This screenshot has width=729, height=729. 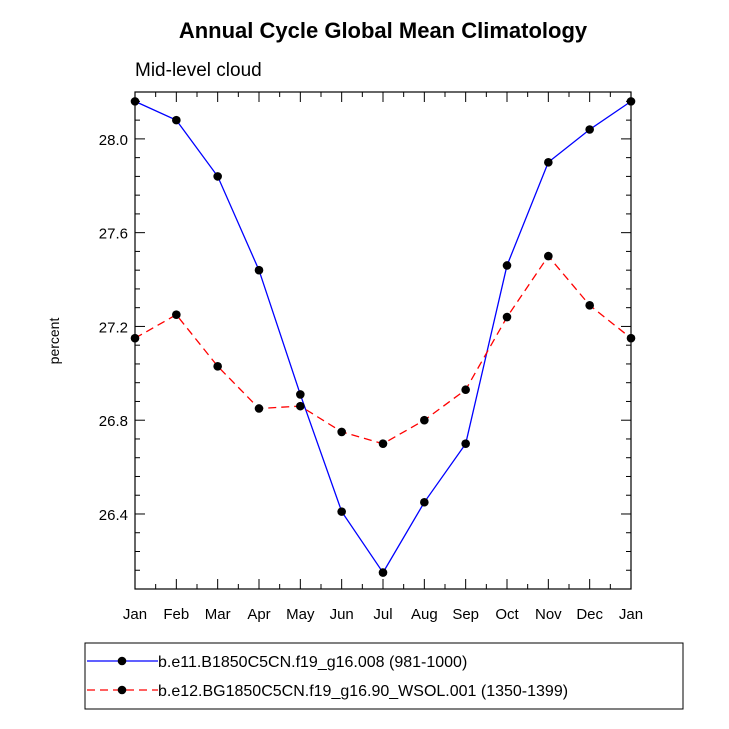 I want to click on chart-subtitle: Mid-level cloud, so click(x=198, y=70).